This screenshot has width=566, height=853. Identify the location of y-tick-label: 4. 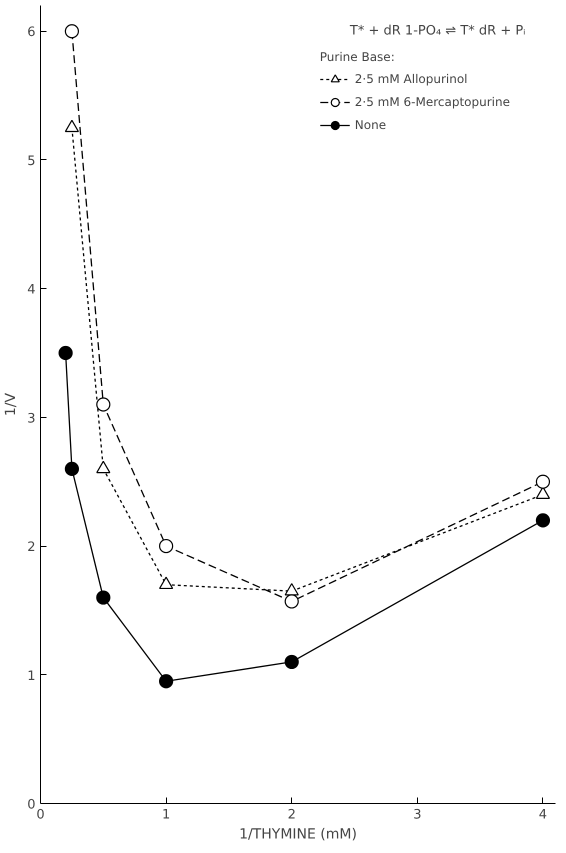
(31, 290).